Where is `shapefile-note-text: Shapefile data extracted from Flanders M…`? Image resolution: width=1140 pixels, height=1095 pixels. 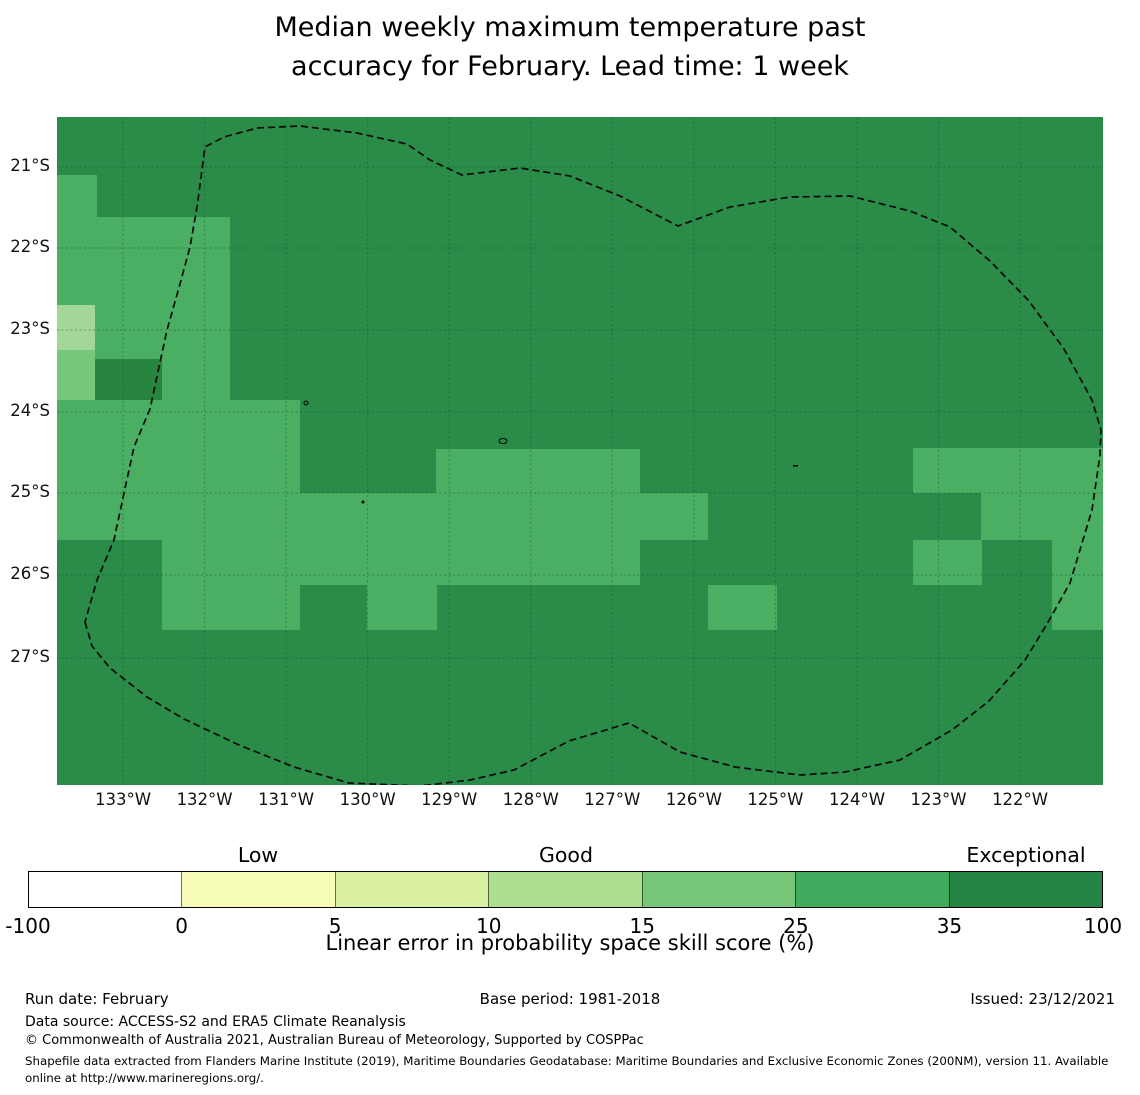 shapefile-note-text: Shapefile data extracted from Flanders M… is located at coordinates (567, 1069).